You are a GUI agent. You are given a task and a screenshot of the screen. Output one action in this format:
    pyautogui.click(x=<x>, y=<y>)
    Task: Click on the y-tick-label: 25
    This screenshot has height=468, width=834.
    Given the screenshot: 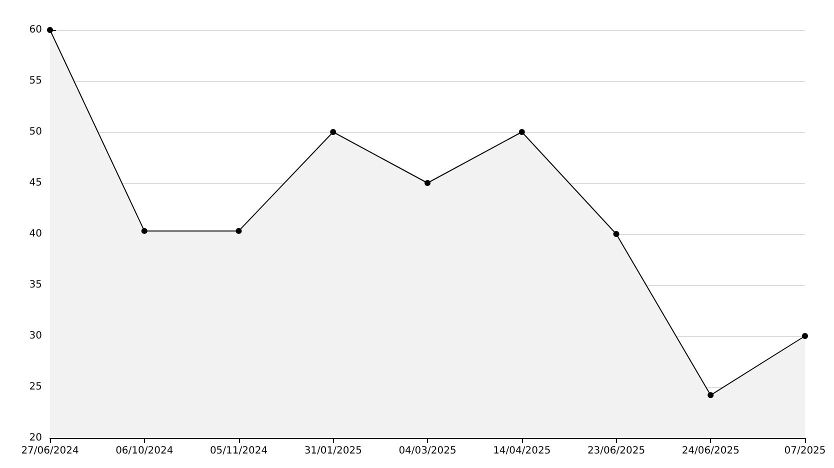 What is the action you would take?
    pyautogui.click(x=35, y=387)
    